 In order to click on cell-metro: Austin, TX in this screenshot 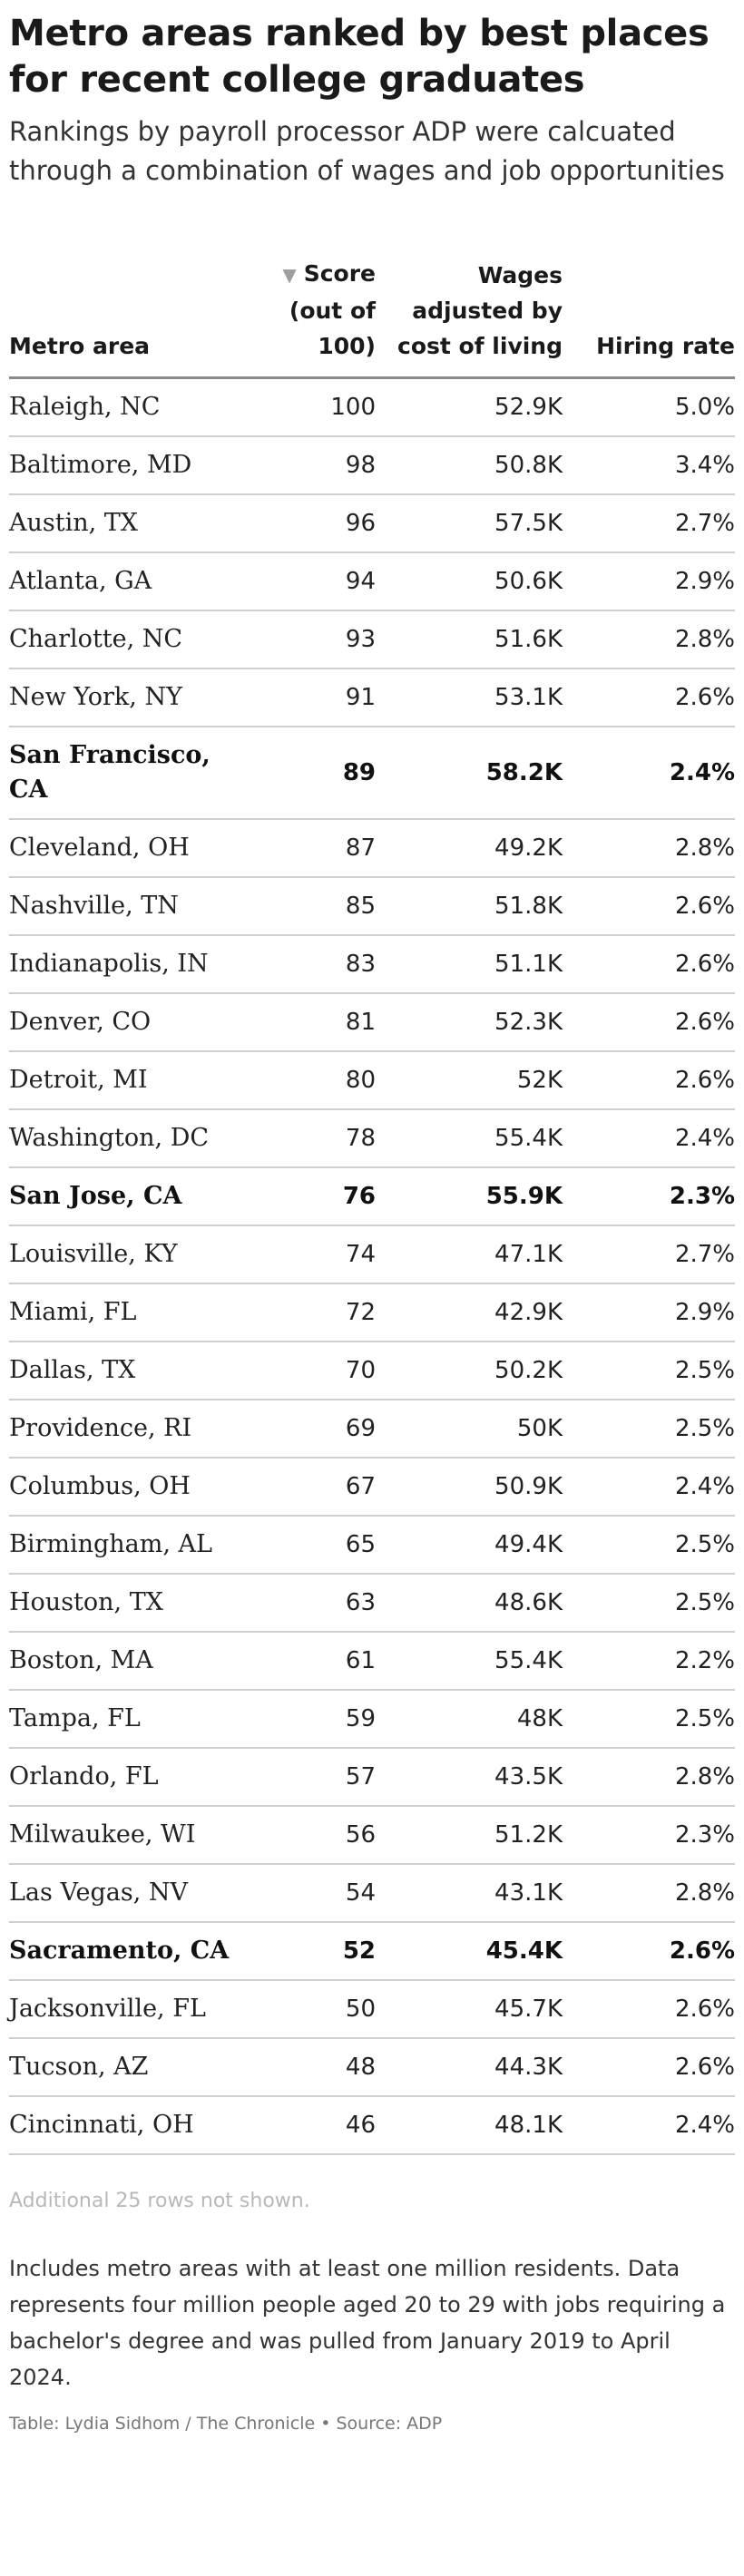, I will do `click(131, 523)`.